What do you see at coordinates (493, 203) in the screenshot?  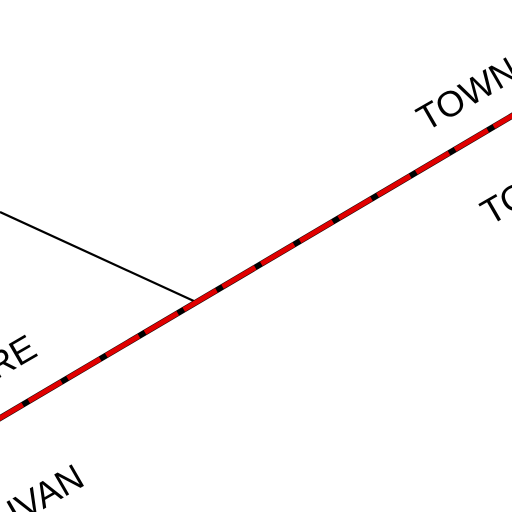 I see `label-town-right: TO` at bounding box center [493, 203].